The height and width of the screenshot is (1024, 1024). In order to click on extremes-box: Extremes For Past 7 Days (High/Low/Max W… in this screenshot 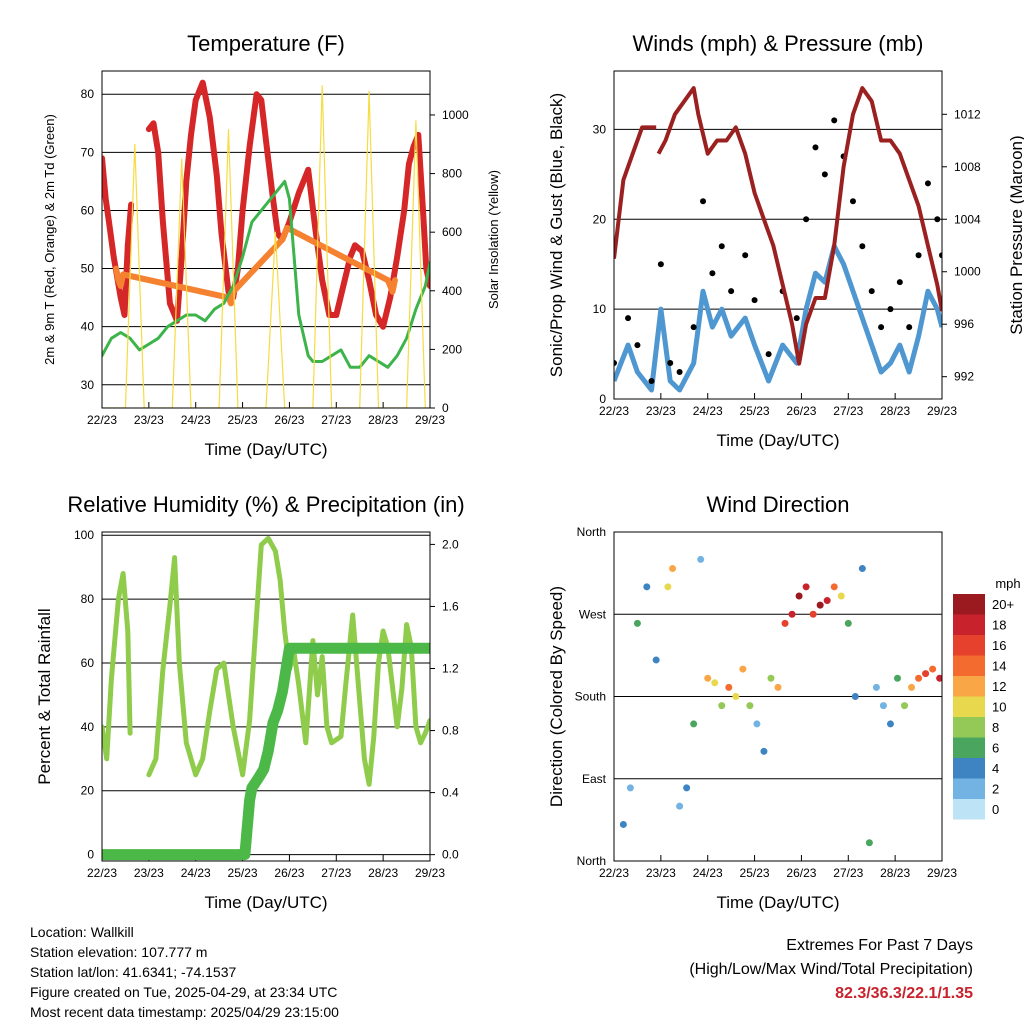, I will do `click(831, 970)`.